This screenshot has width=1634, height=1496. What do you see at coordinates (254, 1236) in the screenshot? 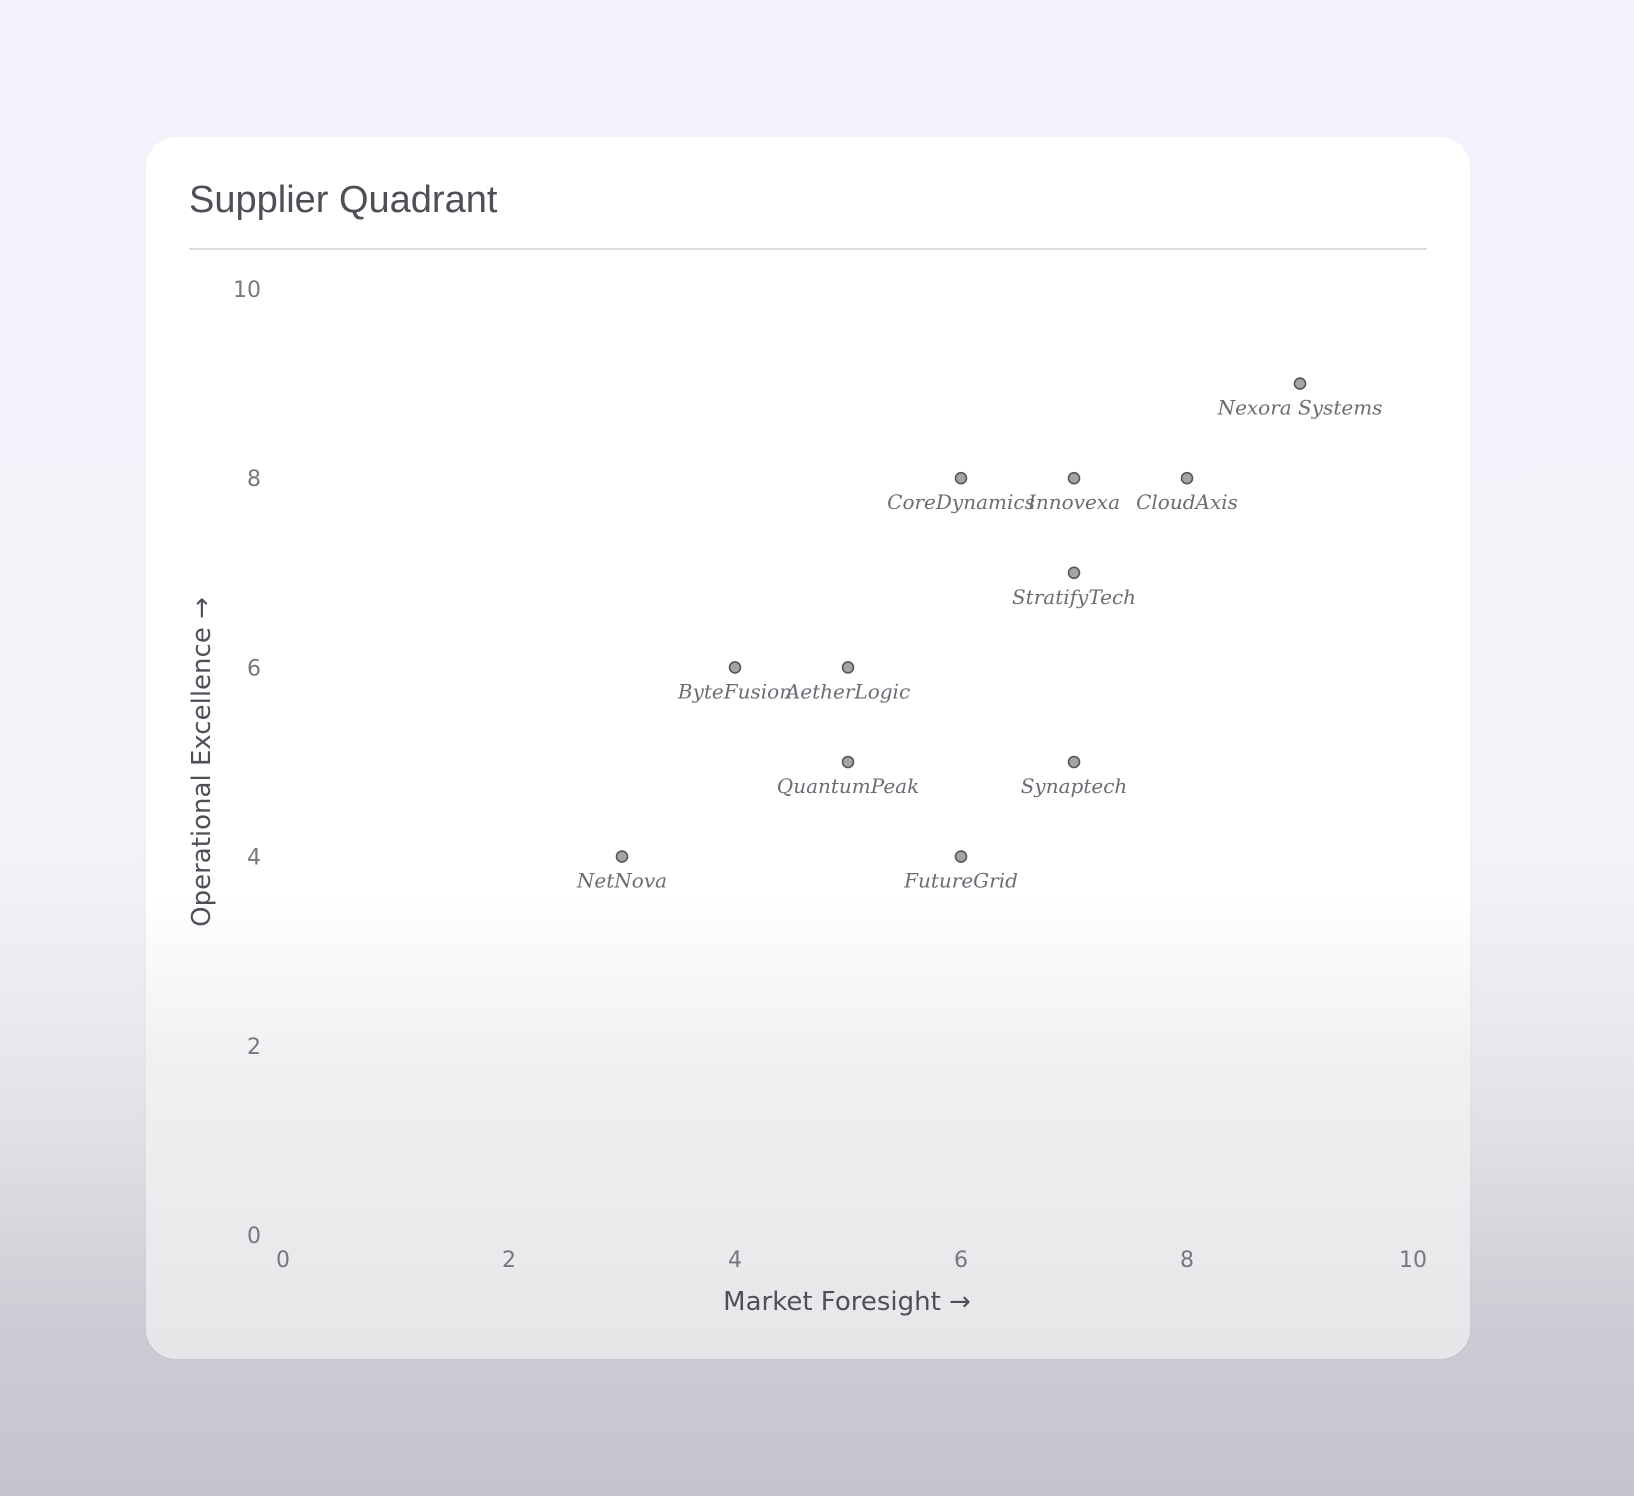
I see `y-tick-label: 0` at bounding box center [254, 1236].